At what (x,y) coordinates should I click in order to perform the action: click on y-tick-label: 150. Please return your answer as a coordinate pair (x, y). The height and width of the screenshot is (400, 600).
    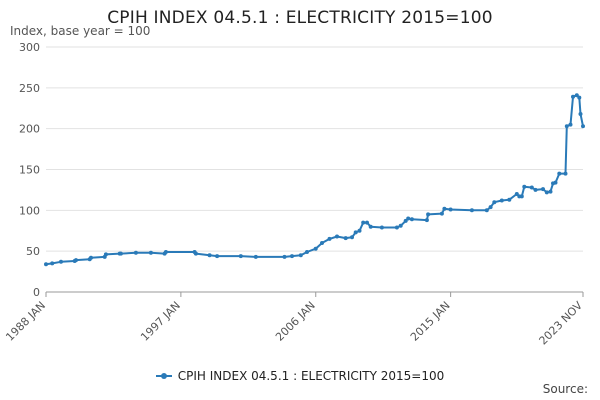
    Looking at the image, I should click on (29, 170).